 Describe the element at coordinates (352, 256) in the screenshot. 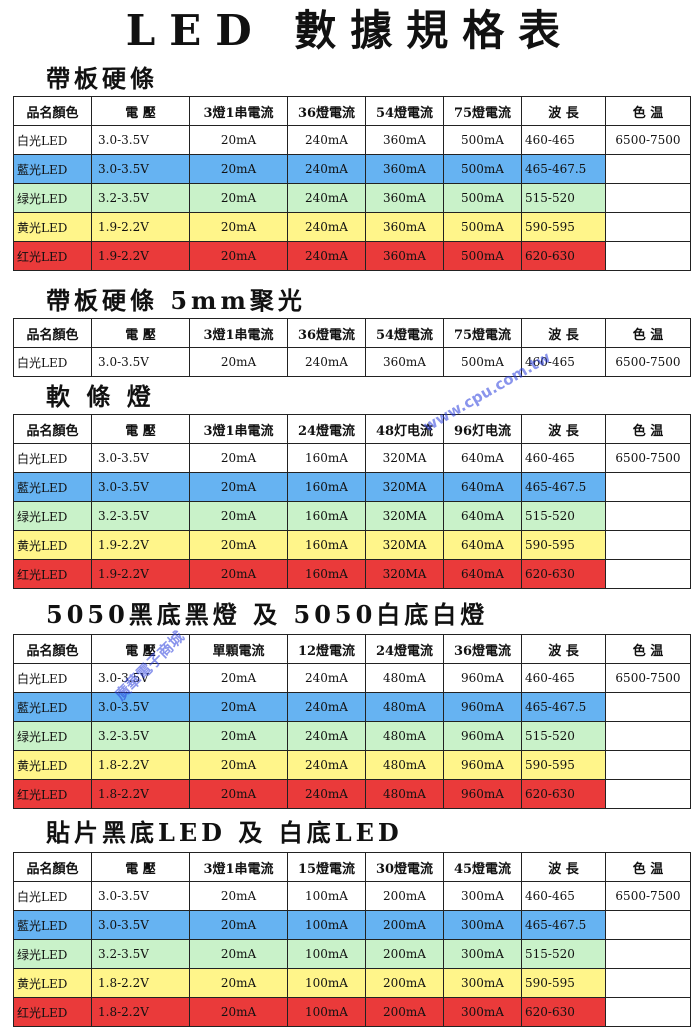

I see `table-row: 红光LED 1.9-2.2V 20mA 240mA 360mA 500mA 620-630` at that location.